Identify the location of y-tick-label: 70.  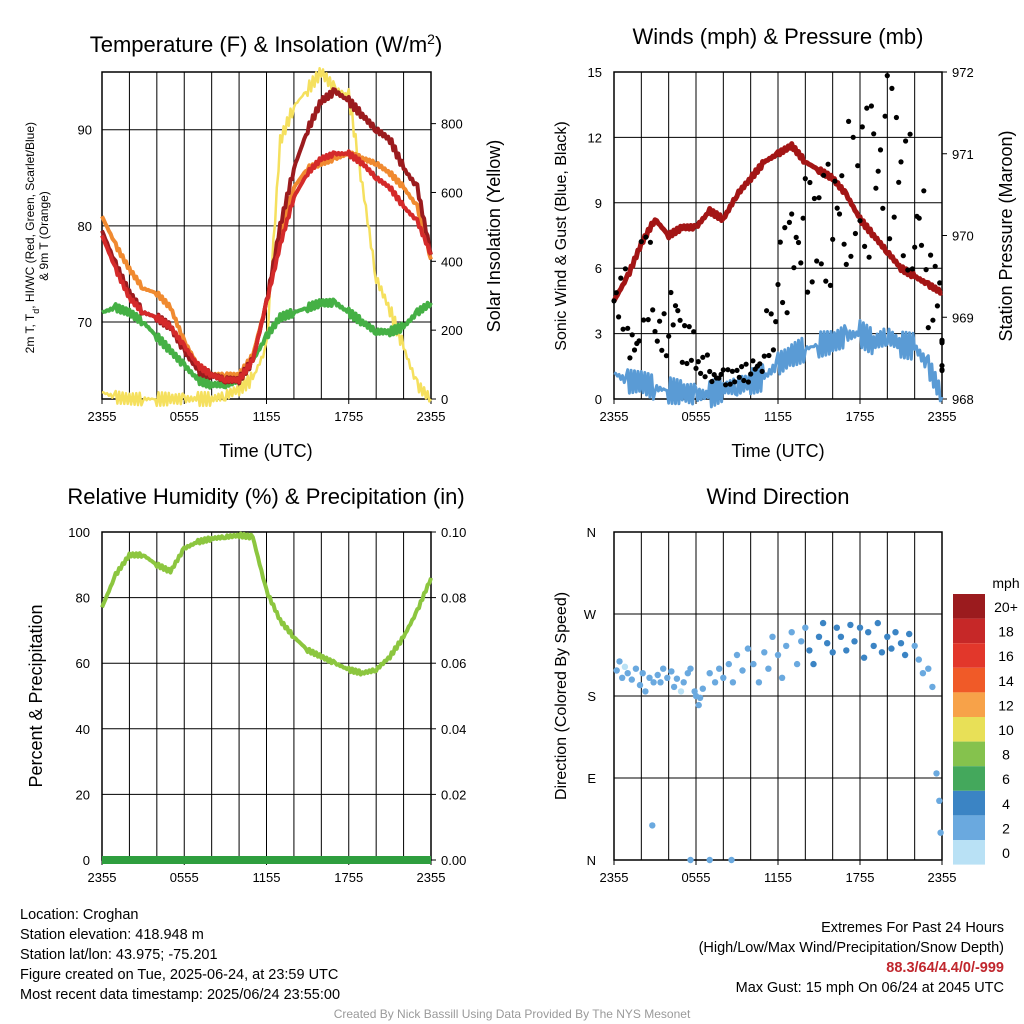
(85, 322).